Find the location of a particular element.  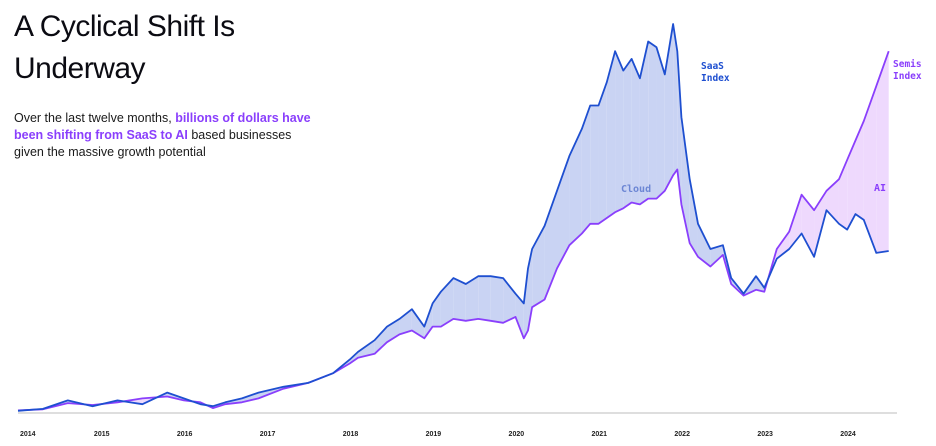

x-tick-label: 2024 is located at coordinates (848, 434).